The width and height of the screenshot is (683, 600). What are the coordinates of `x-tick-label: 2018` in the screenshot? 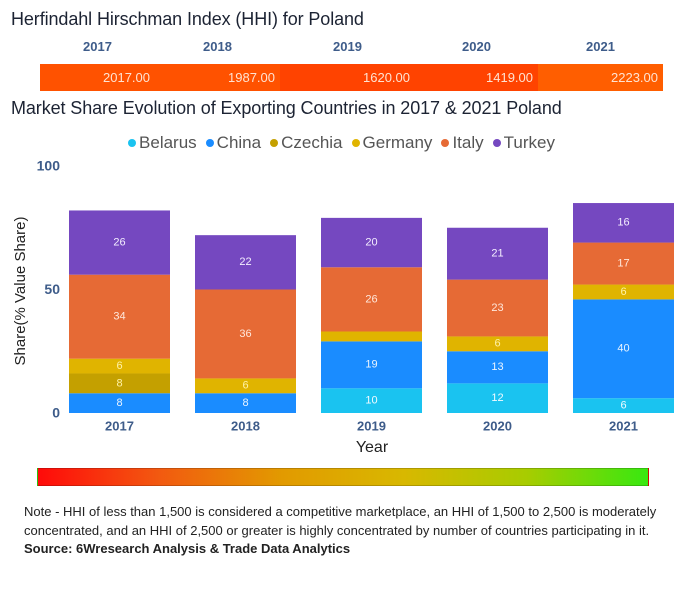 It's located at (245, 425).